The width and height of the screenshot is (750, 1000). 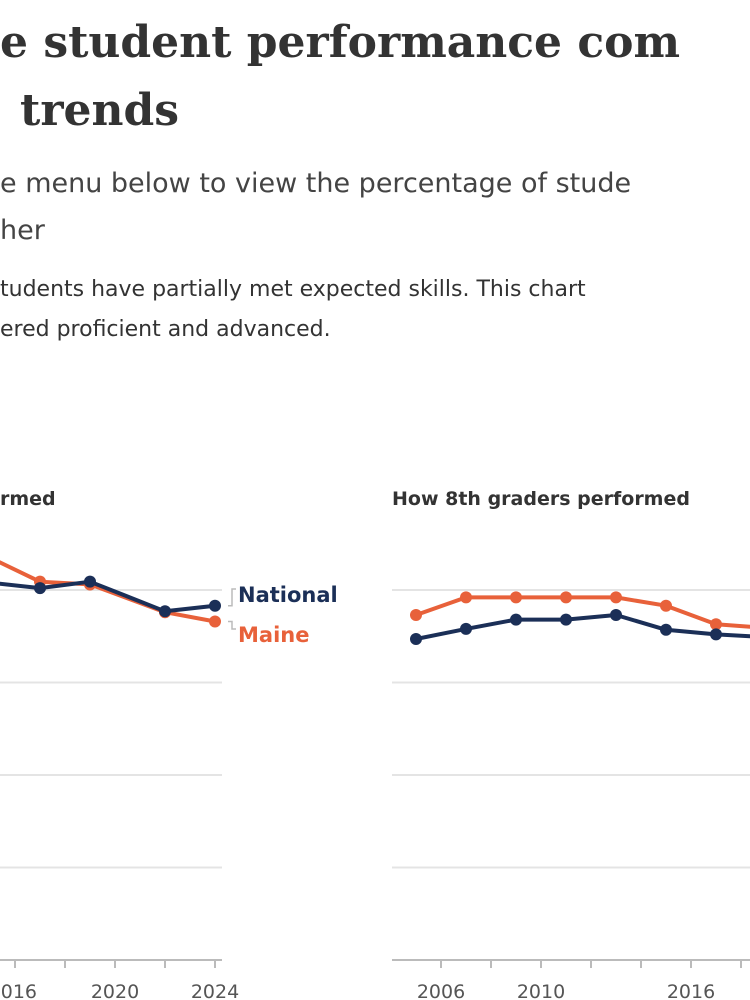 I want to click on x-tick-label: 2010, so click(x=541, y=990).